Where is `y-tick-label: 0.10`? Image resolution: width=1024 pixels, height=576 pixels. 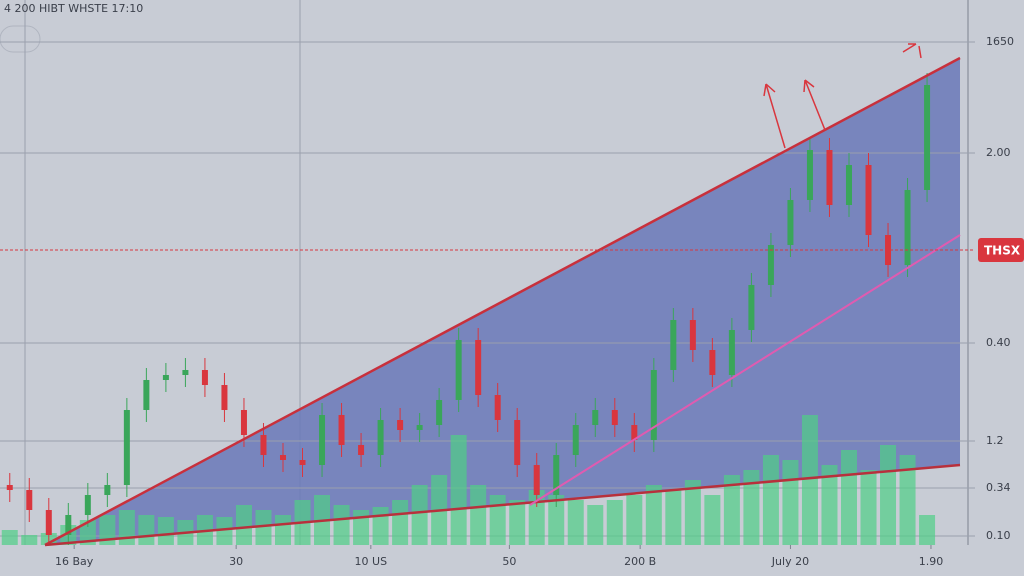
y-tick-label: 0.10 is located at coordinates (998, 535).